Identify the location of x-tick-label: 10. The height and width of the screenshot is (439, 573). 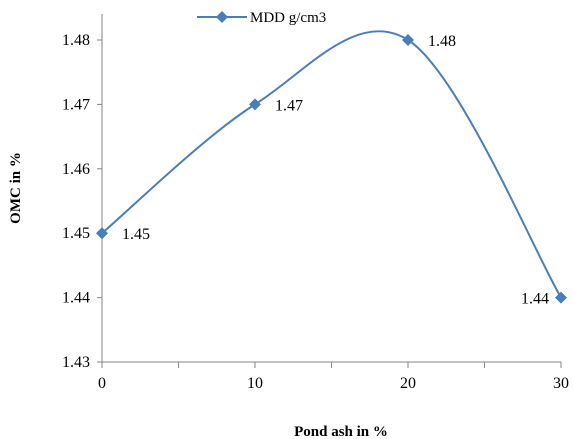
(255, 383).